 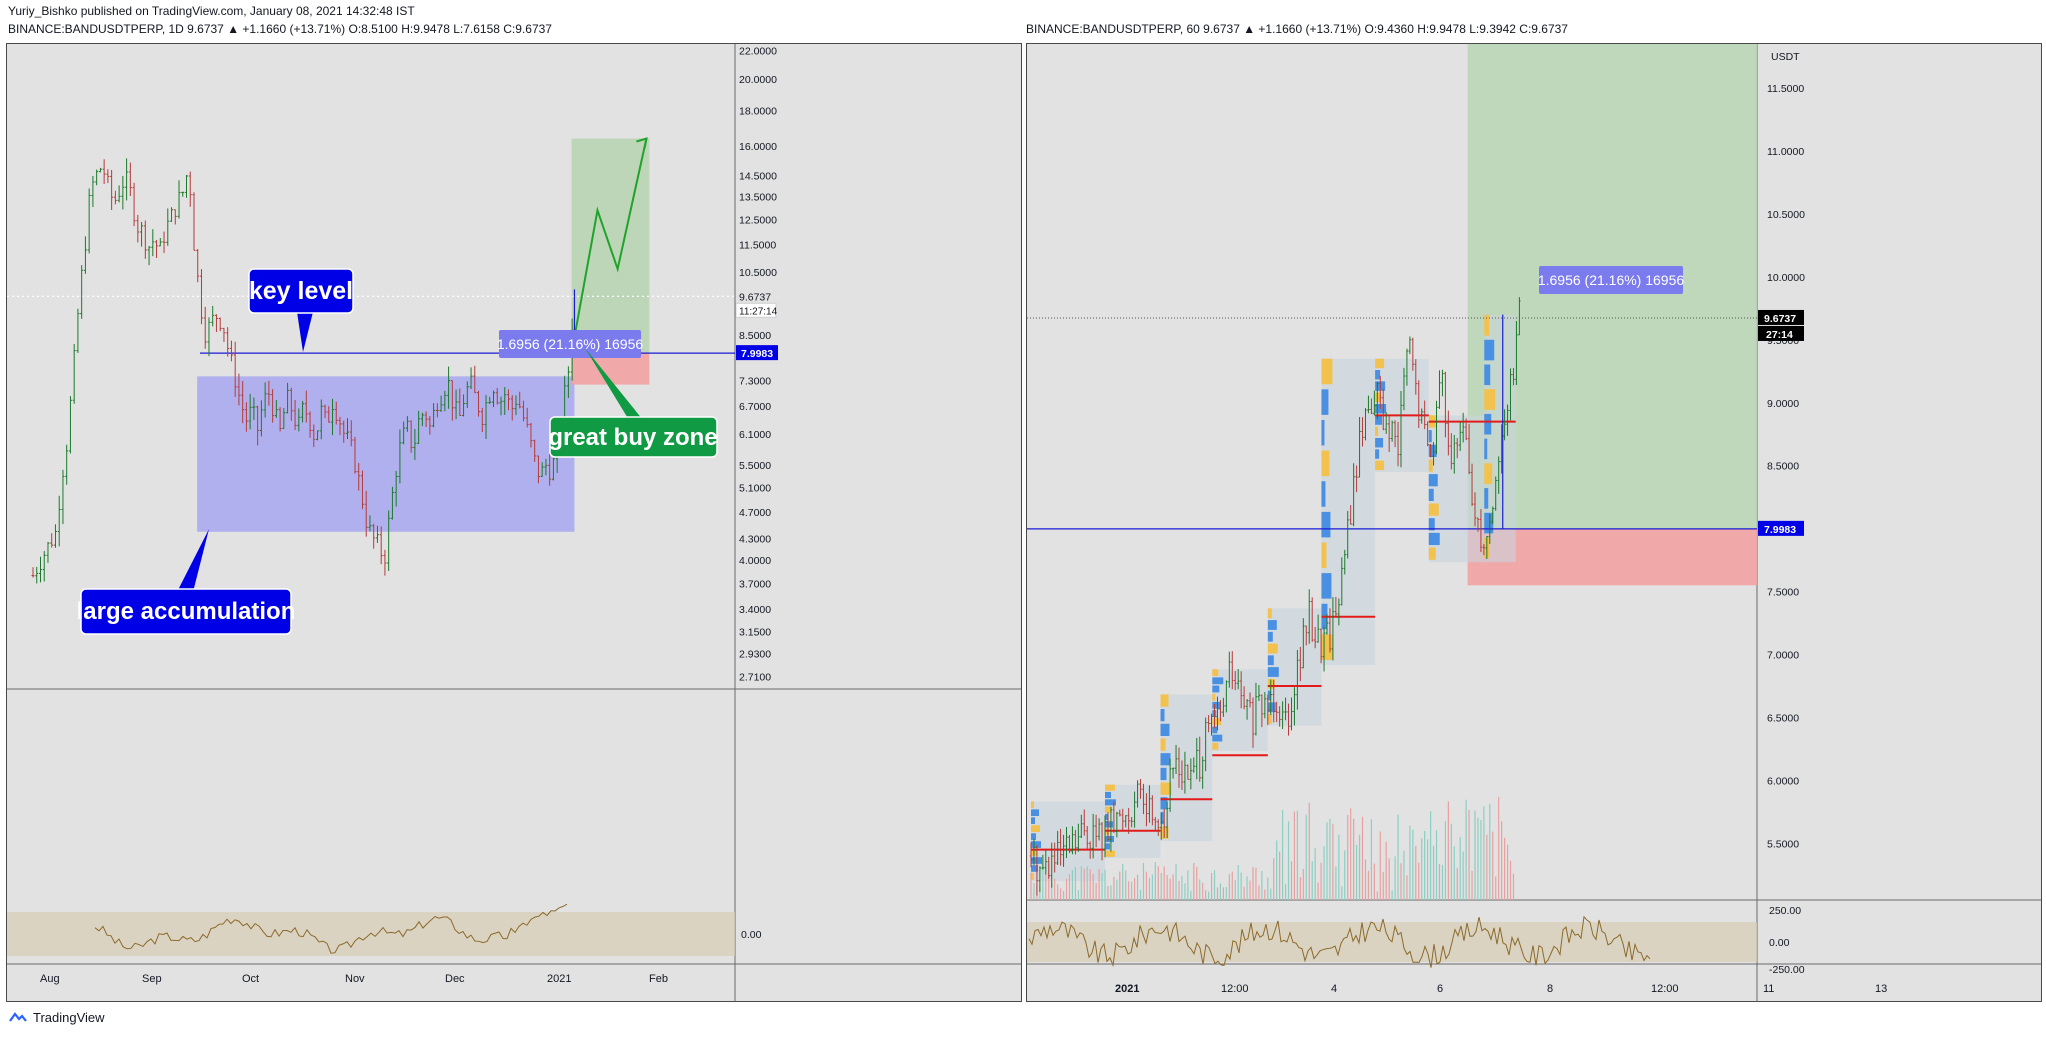 What do you see at coordinates (1186, 768) in the screenshot?
I see `volume-profile-session` at bounding box center [1186, 768].